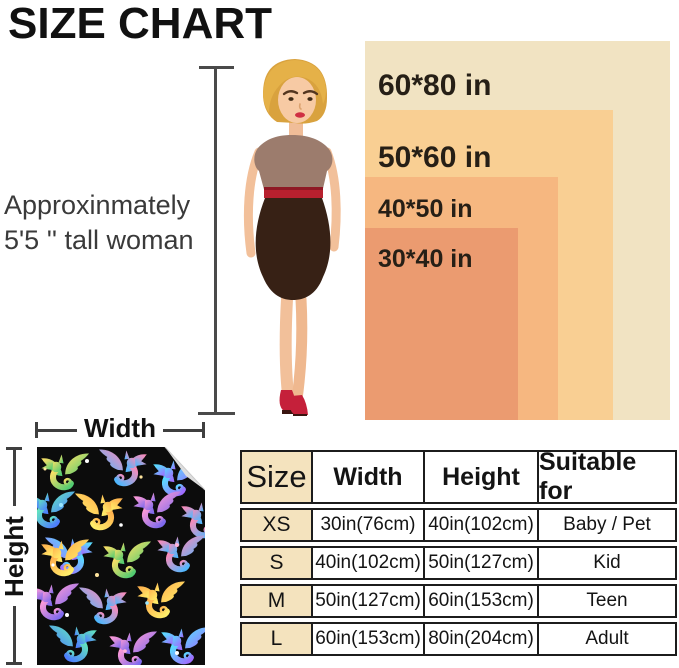 Image resolution: width=679 pixels, height=668 pixels. I want to click on table-row-xs: XS 30in(76cm) 40in(102cm) Baby / Pet, so click(458, 525).